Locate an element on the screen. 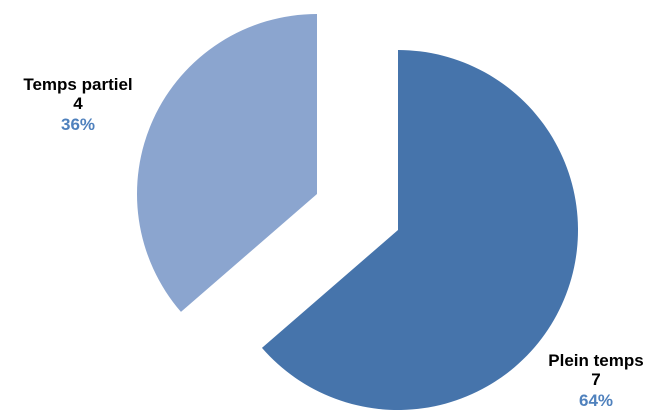 This screenshot has height=420, width=656. data-label-name-temps-partiel: Temps partiel is located at coordinates (77, 84).